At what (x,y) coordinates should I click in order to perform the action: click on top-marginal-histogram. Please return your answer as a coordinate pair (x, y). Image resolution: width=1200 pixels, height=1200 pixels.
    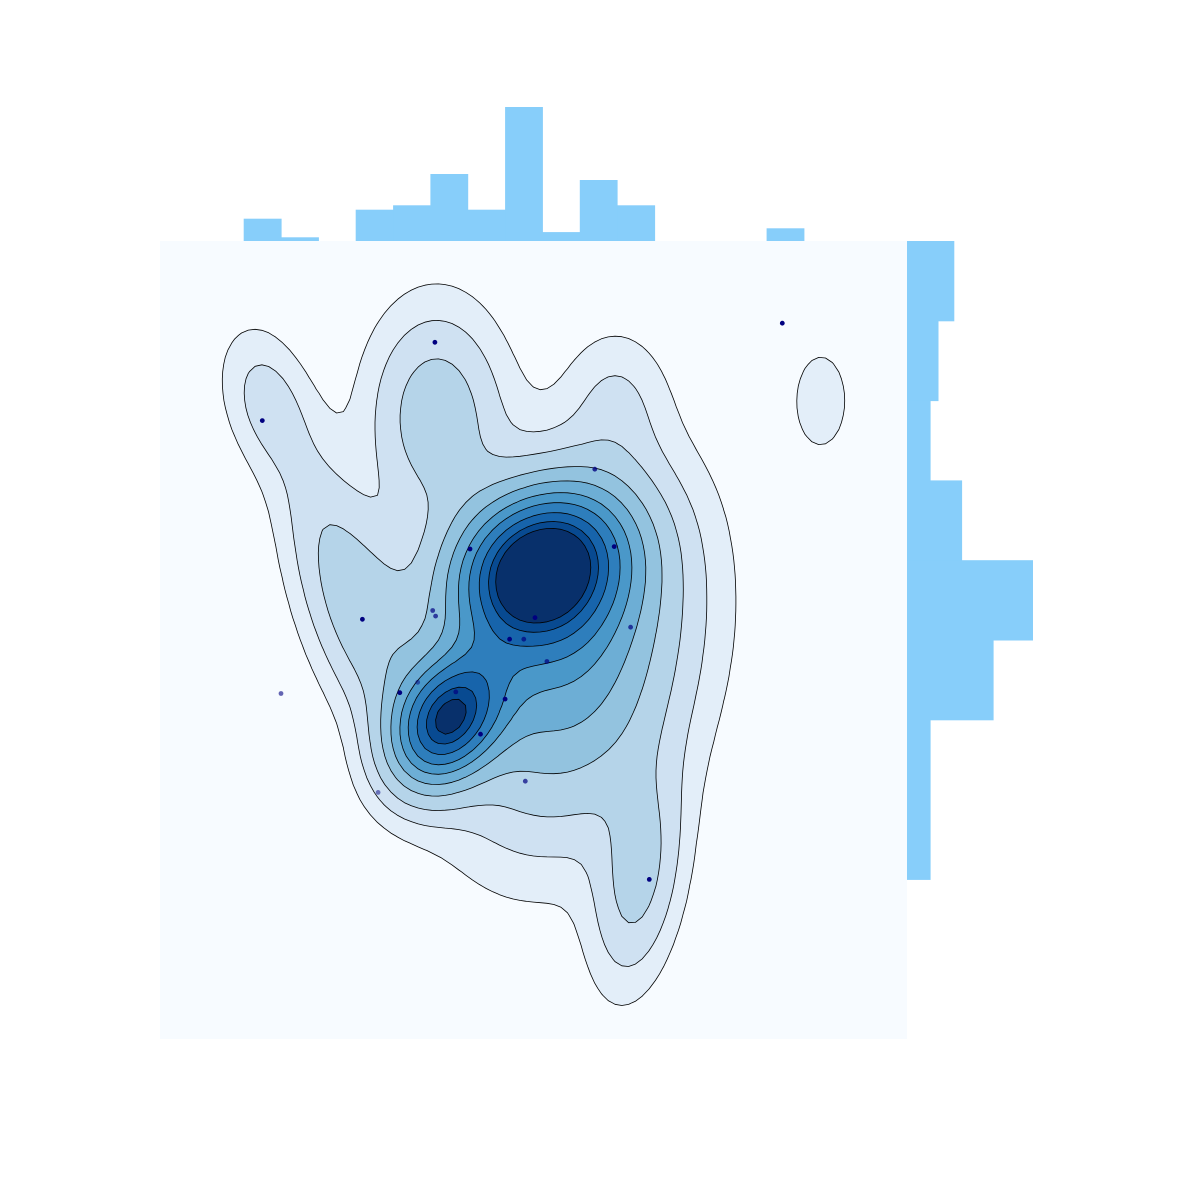
    Looking at the image, I should click on (524, 174).